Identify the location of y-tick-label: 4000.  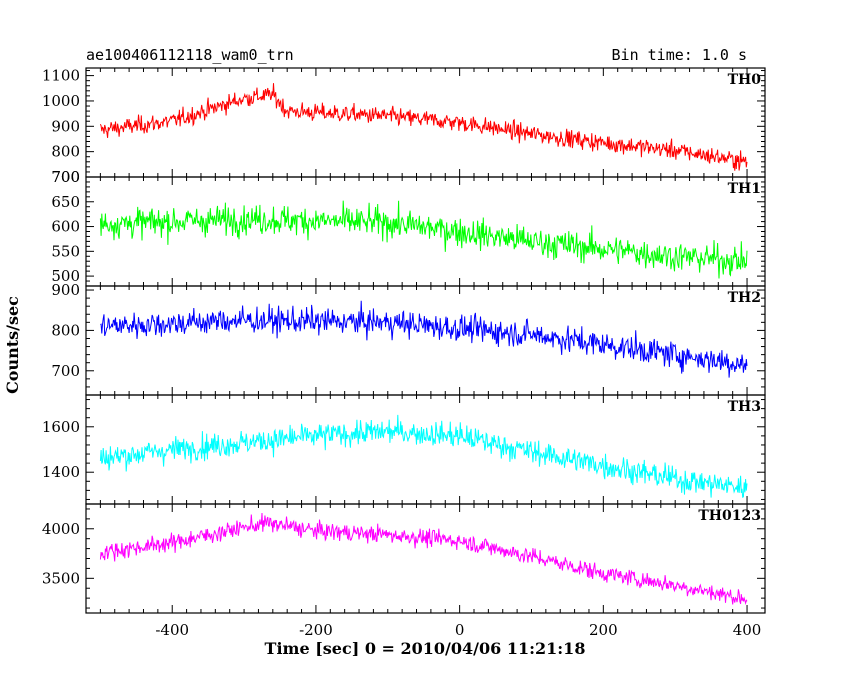
(61, 529).